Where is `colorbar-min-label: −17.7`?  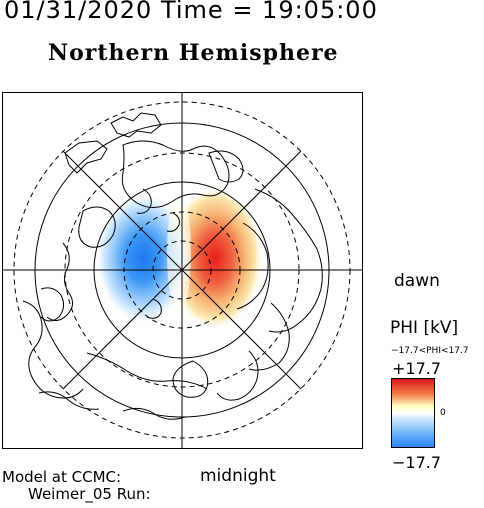
colorbar-min-label: −17.7 is located at coordinates (417, 462).